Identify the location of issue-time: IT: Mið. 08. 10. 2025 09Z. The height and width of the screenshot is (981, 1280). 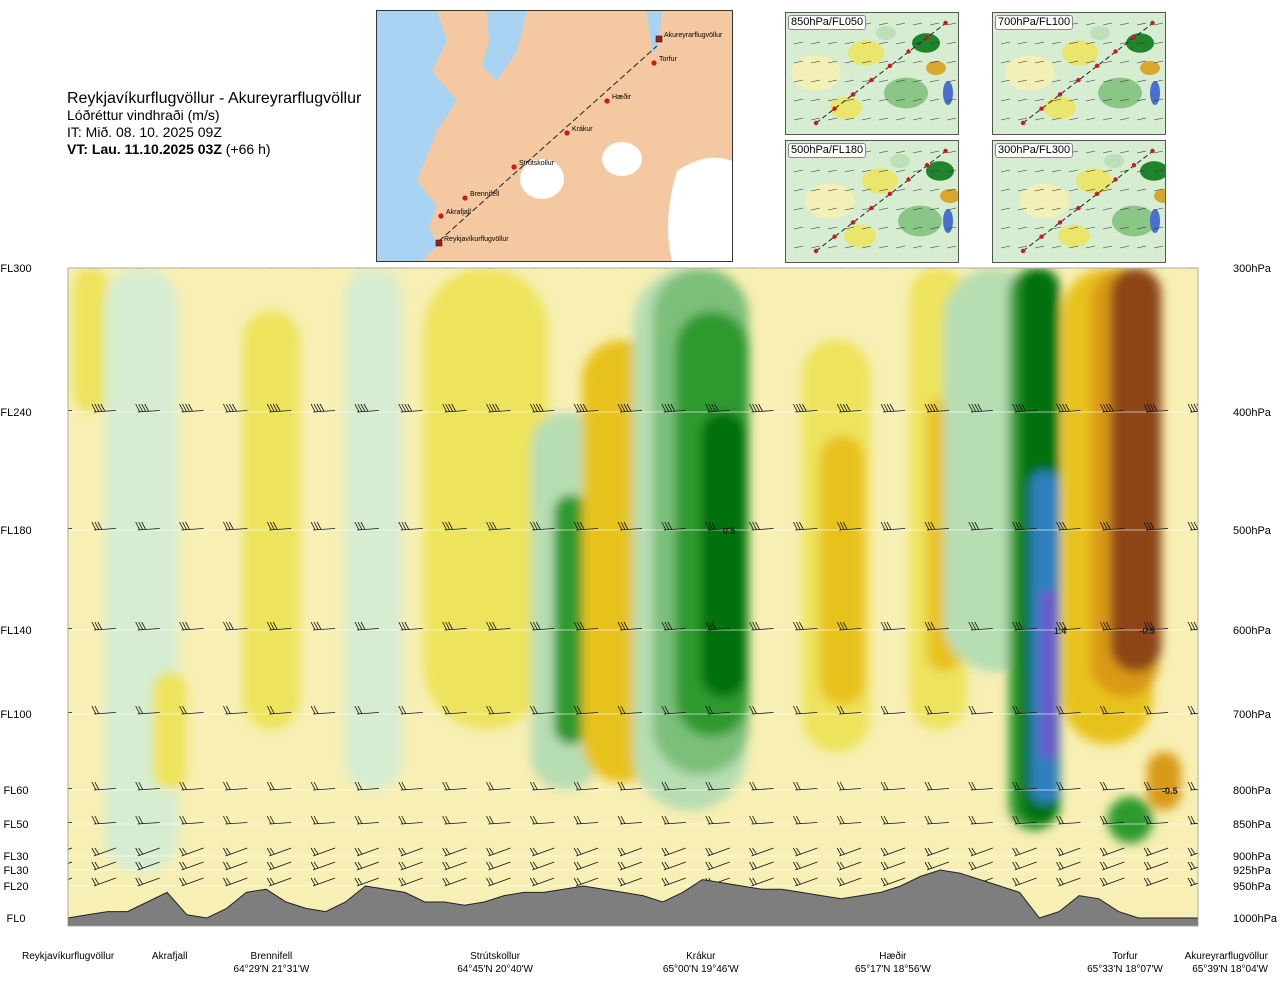
(144, 132).